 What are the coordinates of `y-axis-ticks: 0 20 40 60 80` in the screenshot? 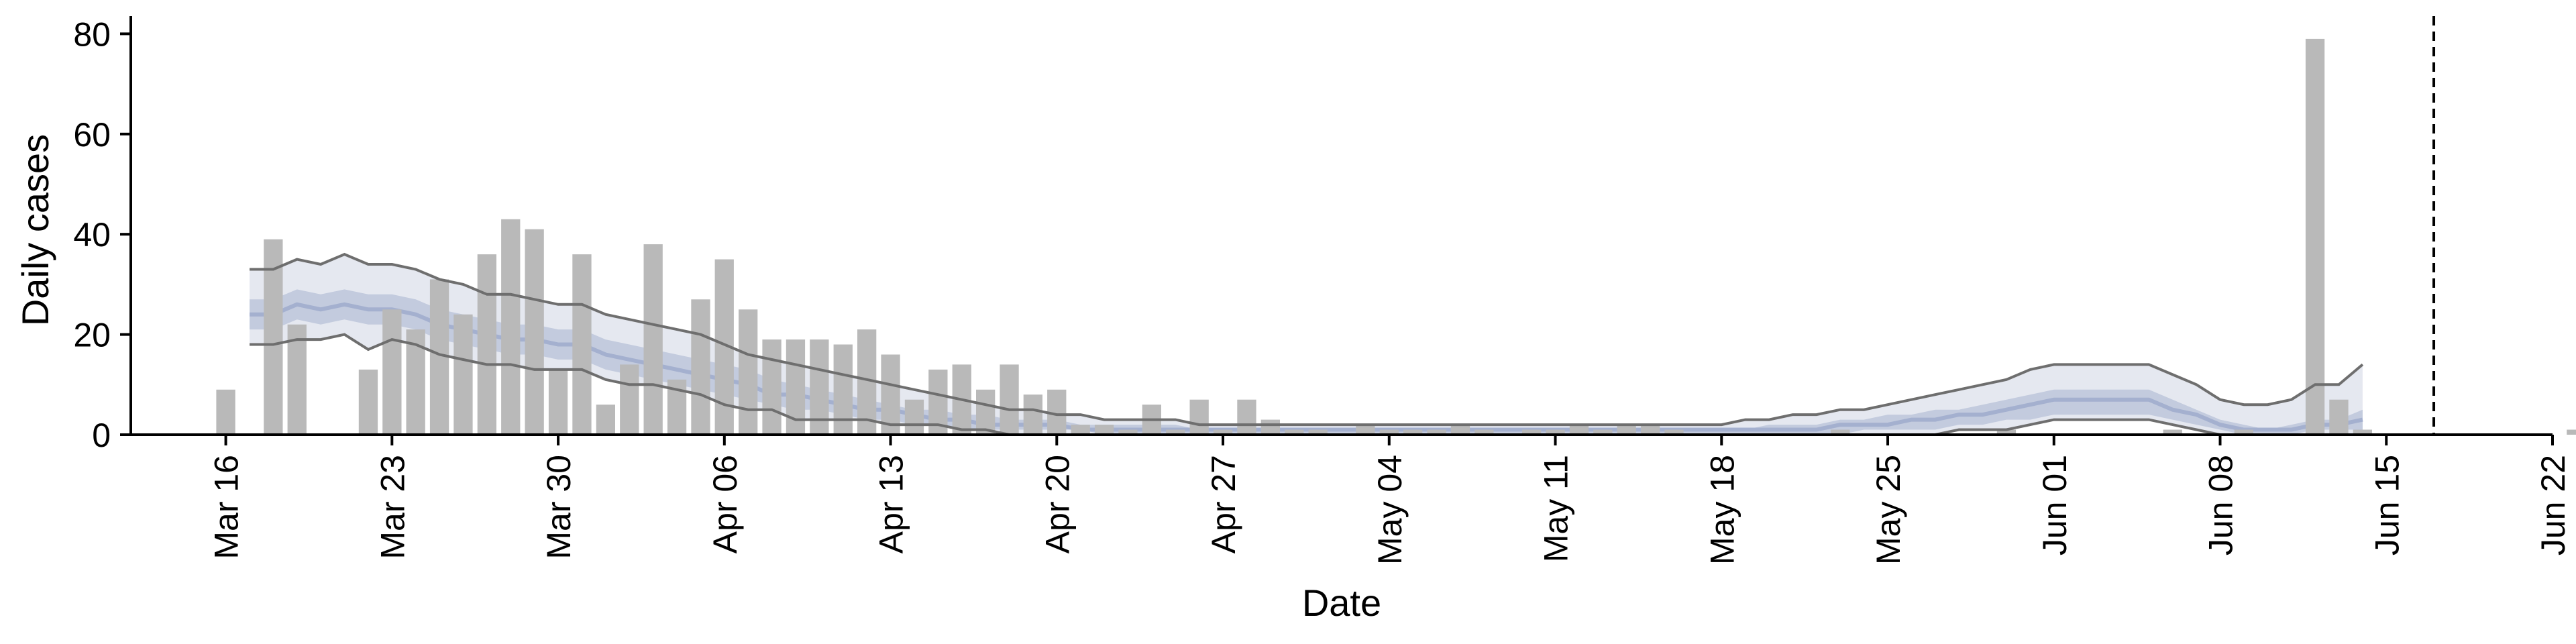 It's located at (102, 234).